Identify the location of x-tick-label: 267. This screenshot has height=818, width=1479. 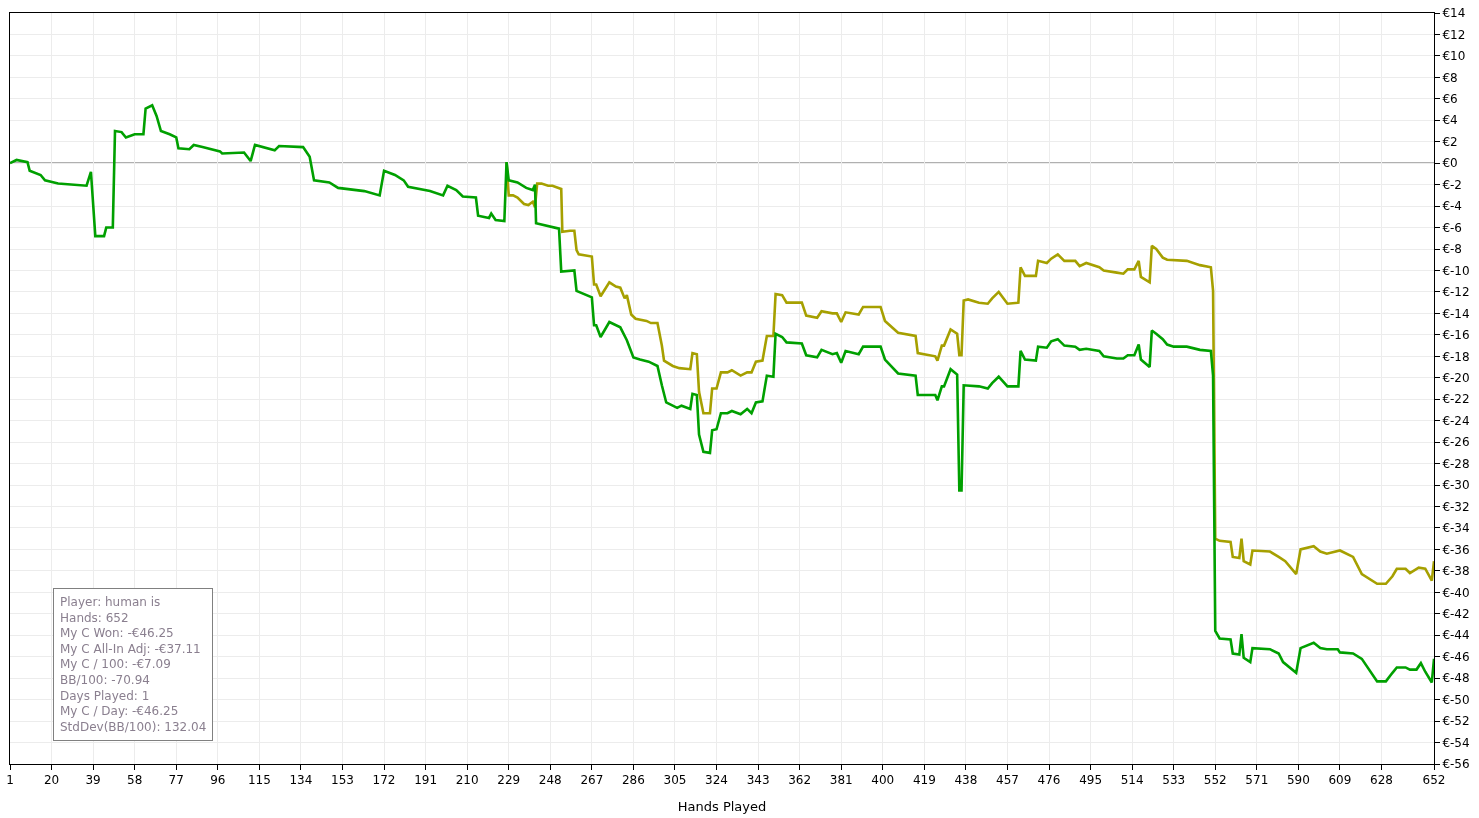
(592, 780).